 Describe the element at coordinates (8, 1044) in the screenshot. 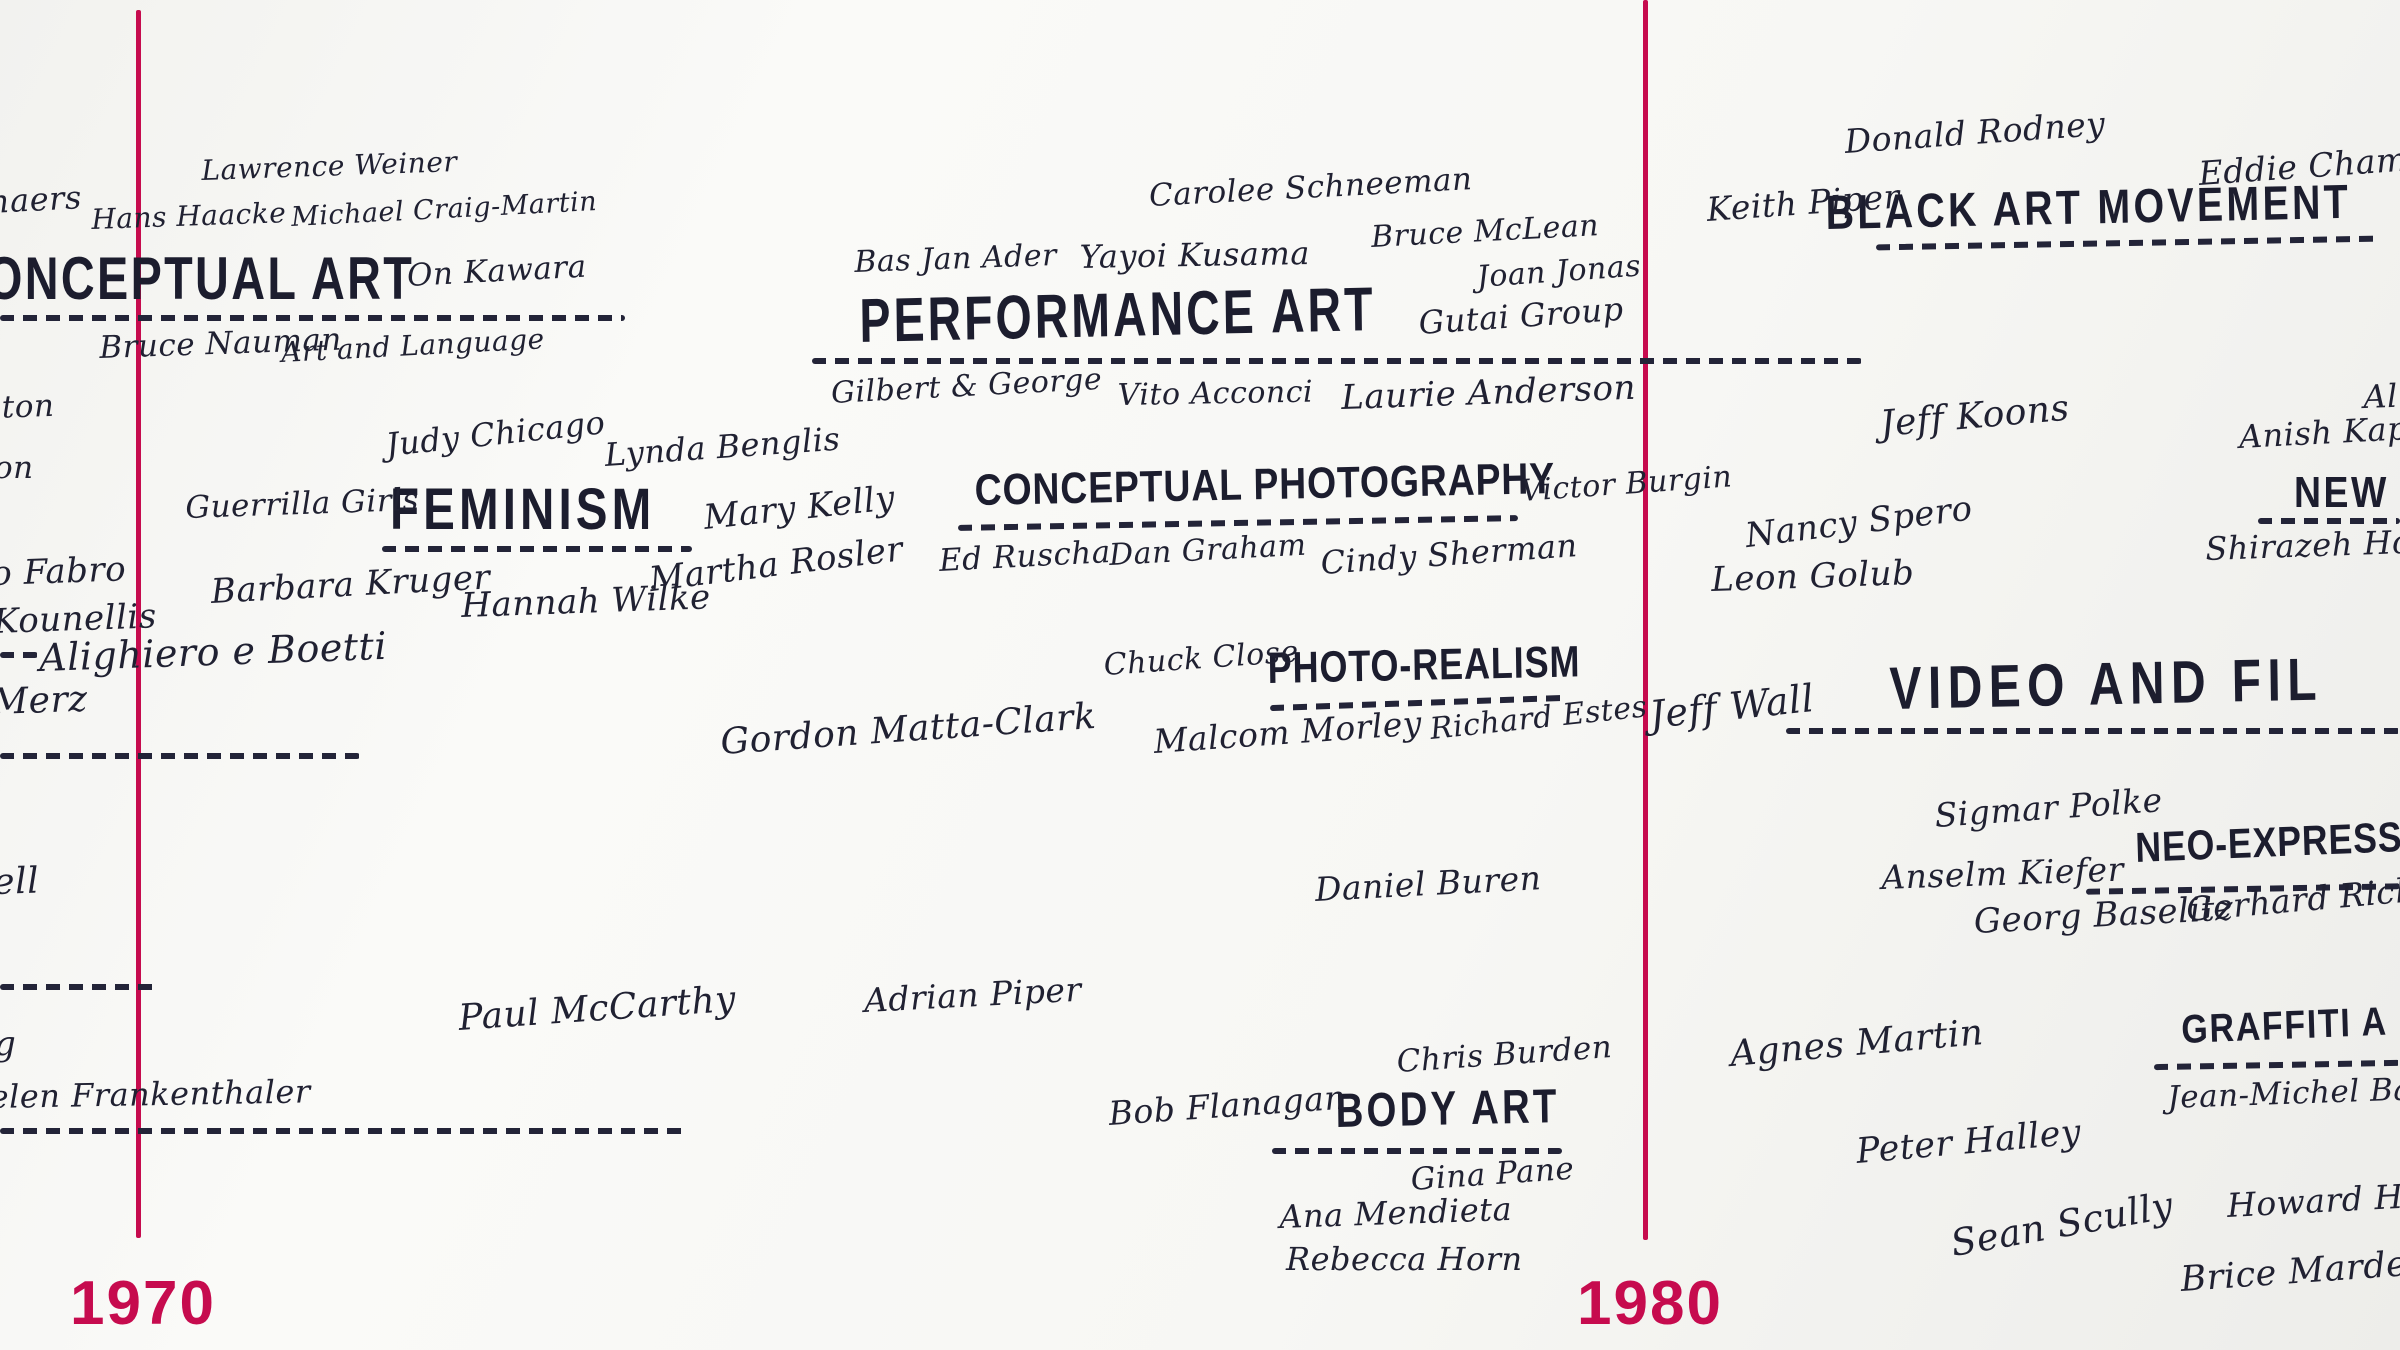

I see `artist-fragment-g: g` at that location.